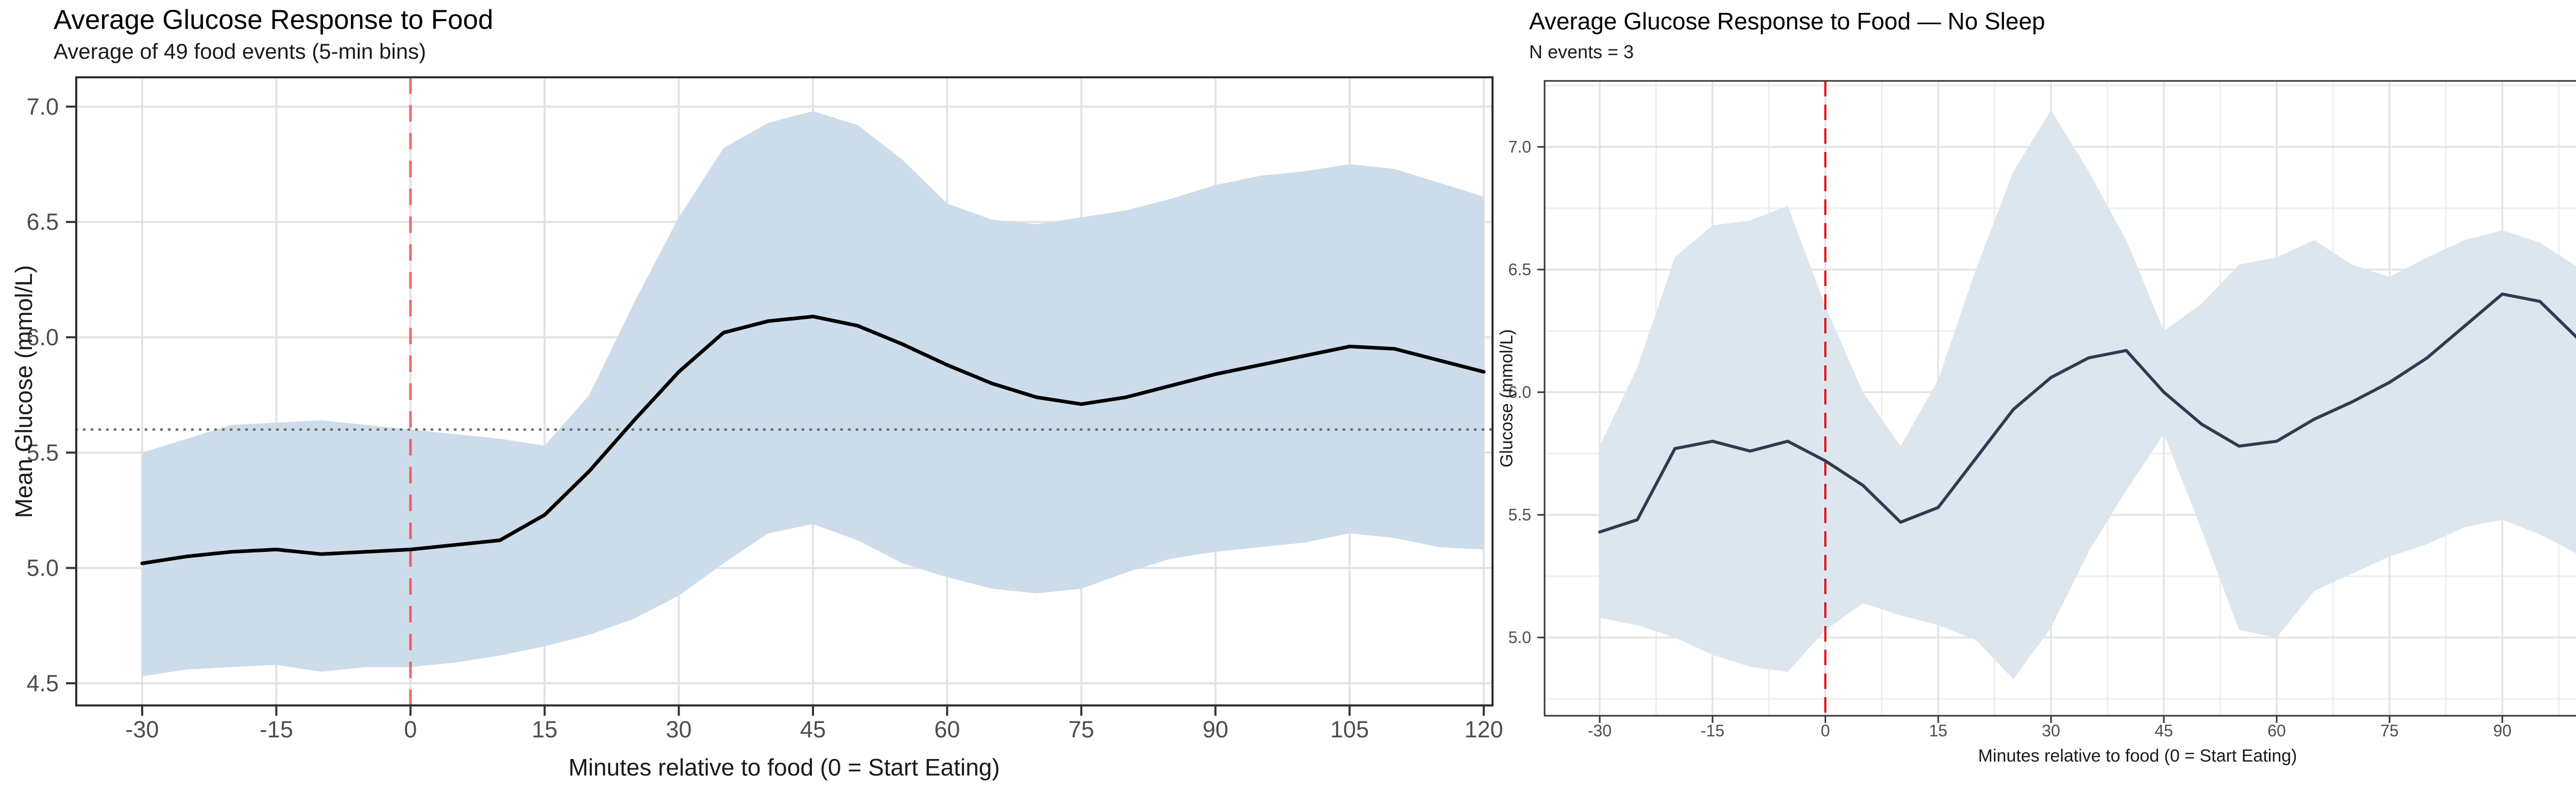 This screenshot has width=2576, height=792. I want to click on left-chart-subtitle: Average of 49 food events (5-min bins), so click(240, 51).